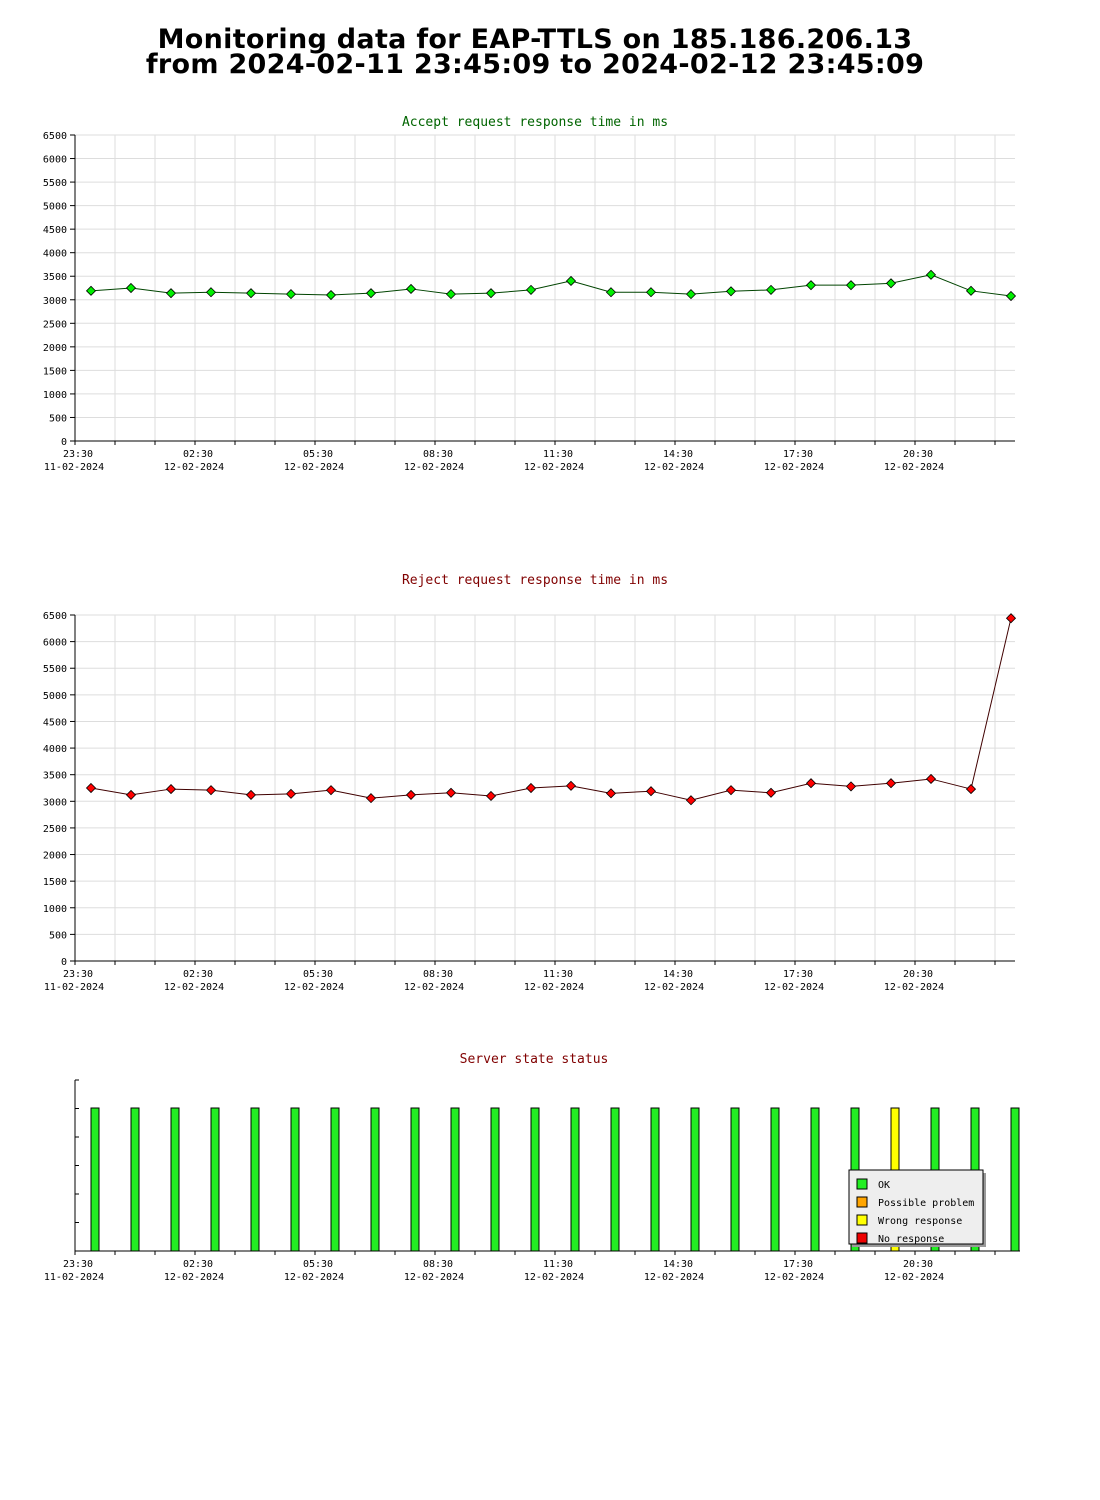 This screenshot has width=1100, height=1500. What do you see at coordinates (198, 1264) in the screenshot?
I see `status-x-tick-time: 02:30` at bounding box center [198, 1264].